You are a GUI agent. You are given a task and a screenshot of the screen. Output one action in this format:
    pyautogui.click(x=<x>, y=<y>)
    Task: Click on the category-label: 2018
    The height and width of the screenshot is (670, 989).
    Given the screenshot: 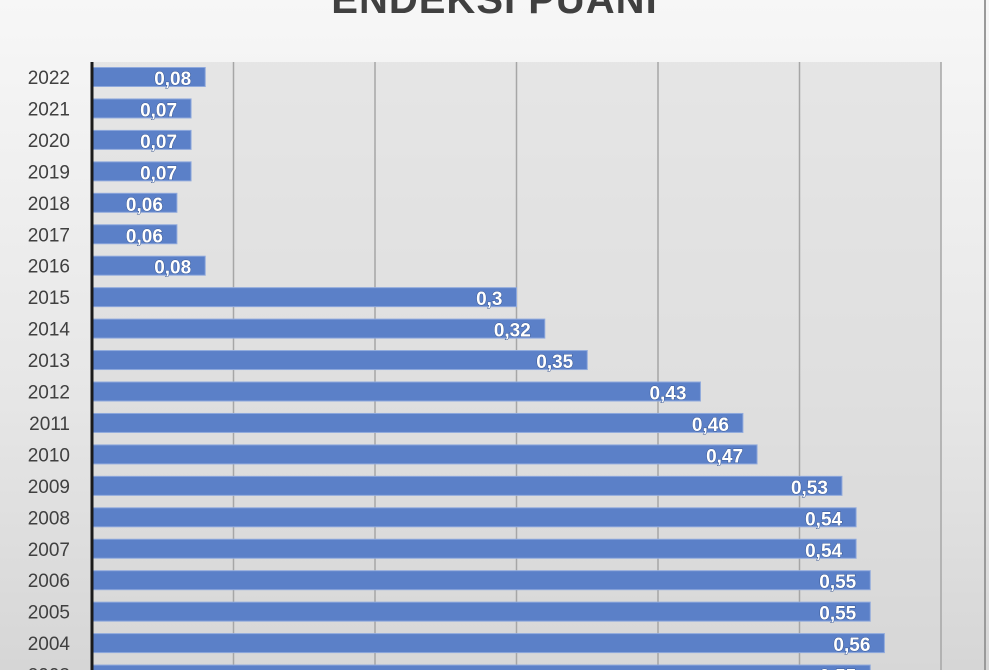 What is the action you would take?
    pyautogui.click(x=49, y=204)
    